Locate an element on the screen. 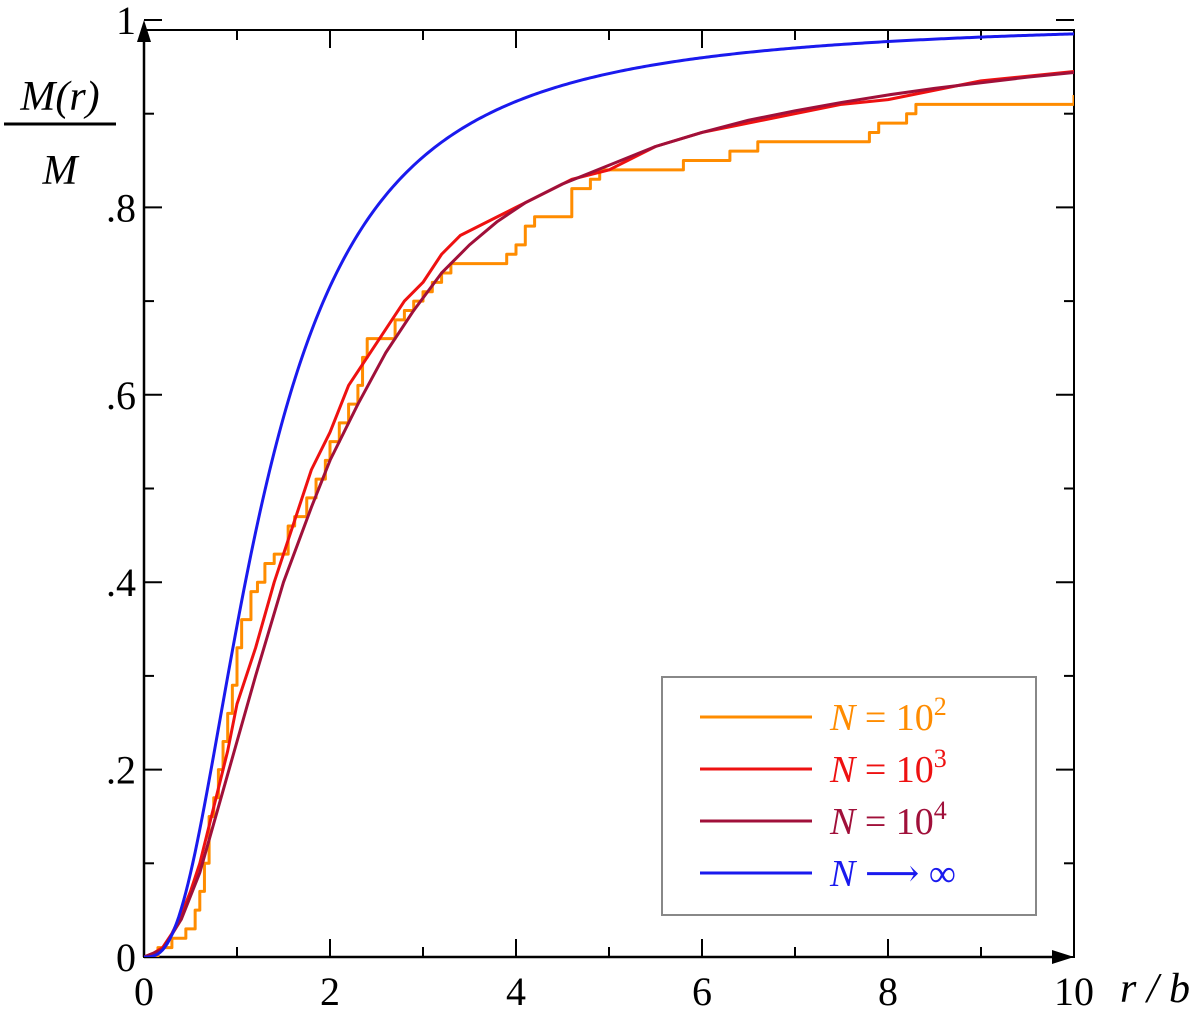  y-label-numerator: M(r) is located at coordinates (59, 97).